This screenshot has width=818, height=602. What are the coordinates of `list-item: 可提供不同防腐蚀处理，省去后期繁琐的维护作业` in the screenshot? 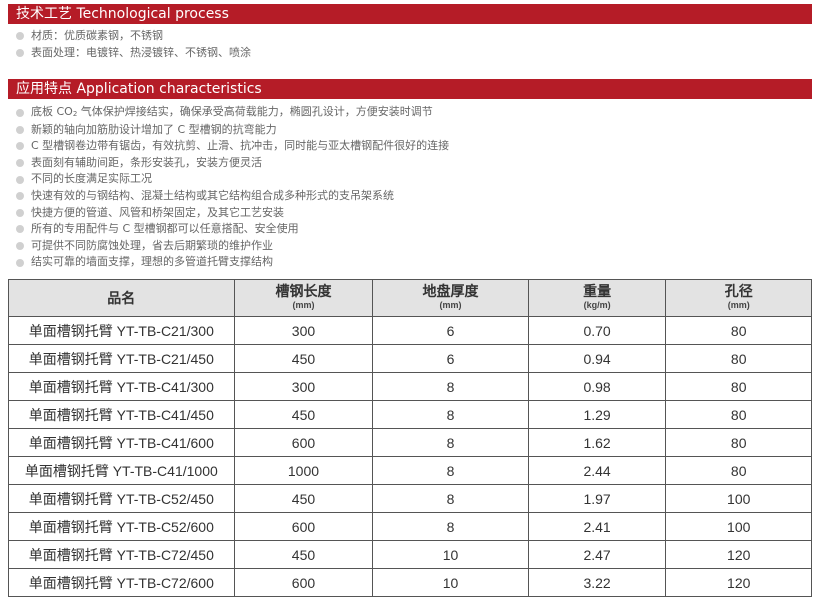 It's located at (232, 246).